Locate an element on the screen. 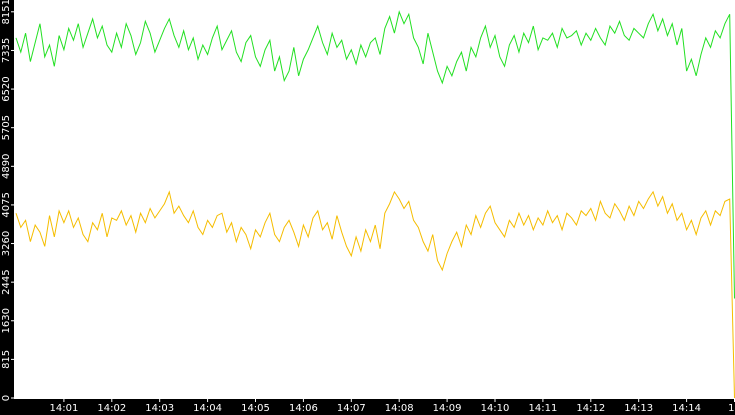 Image resolution: width=735 pixels, height=415 pixels. x-tick-label: 14:05 is located at coordinates (255, 408).